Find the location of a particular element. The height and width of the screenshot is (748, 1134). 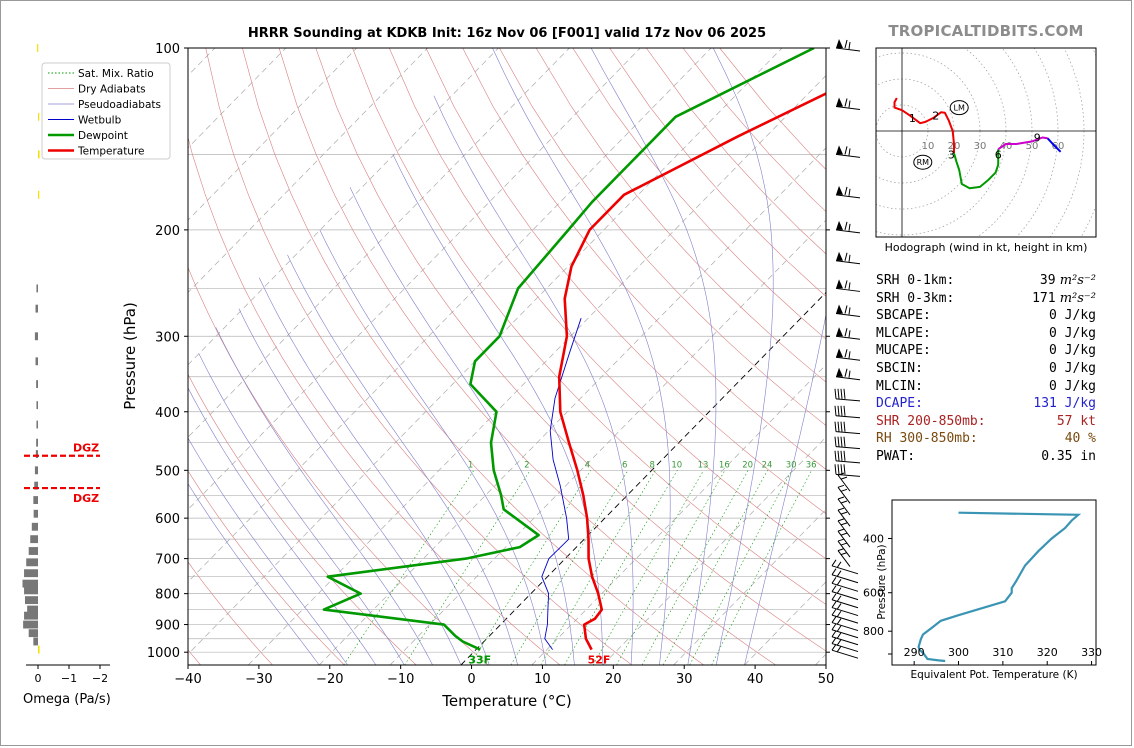

y-tick-label: 800 is located at coordinates (167, 595).